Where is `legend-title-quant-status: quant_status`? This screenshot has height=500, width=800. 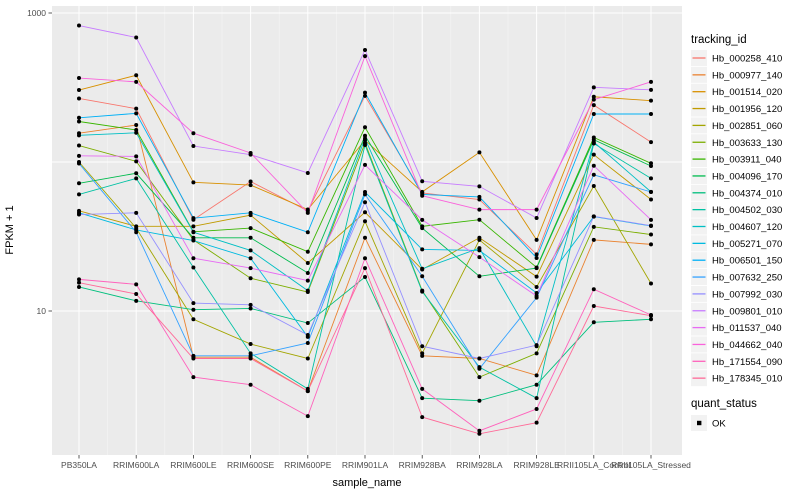 legend-title-quant-status: quant_status is located at coordinates (724, 404).